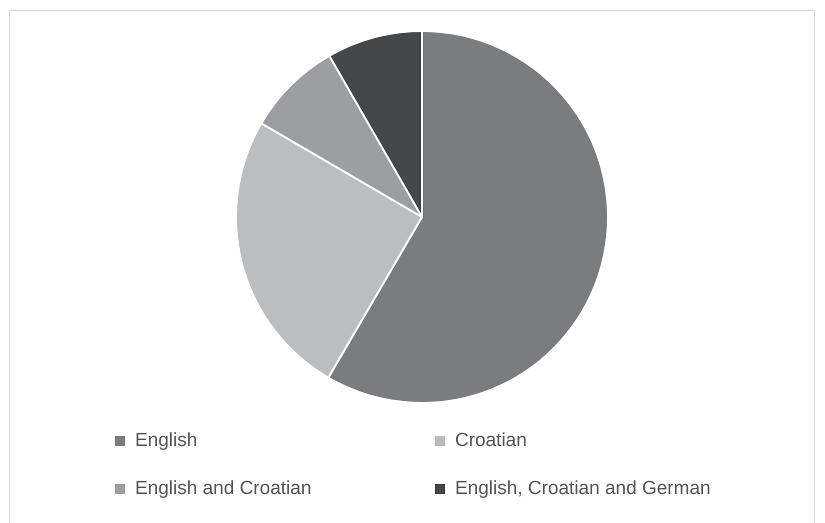 This screenshot has width=825, height=523. Describe the element at coordinates (223, 489) in the screenshot. I see `legend-label: English and Croatian` at that location.